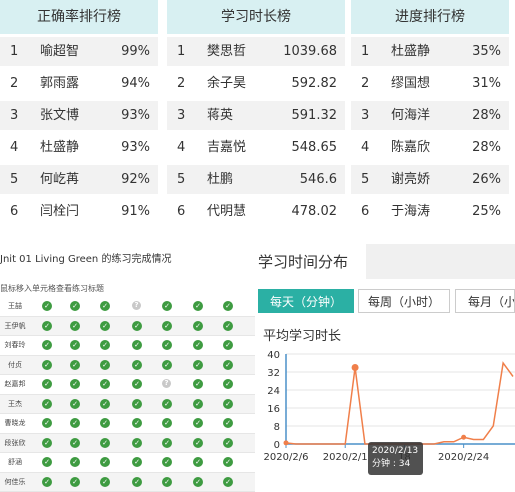  I want to click on ranking-value: 93%, so click(135, 147).